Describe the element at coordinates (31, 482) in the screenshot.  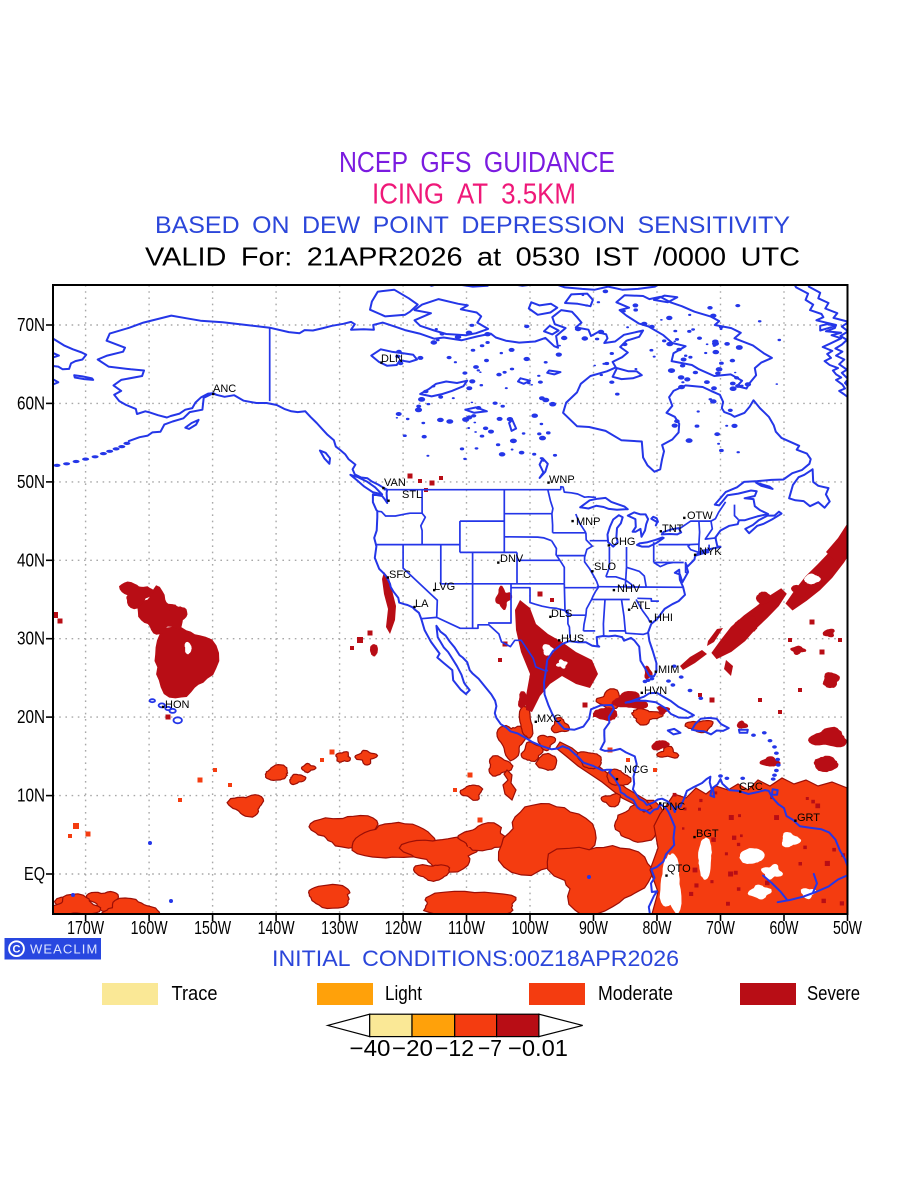
I see `svg-text: 50N` at that location.